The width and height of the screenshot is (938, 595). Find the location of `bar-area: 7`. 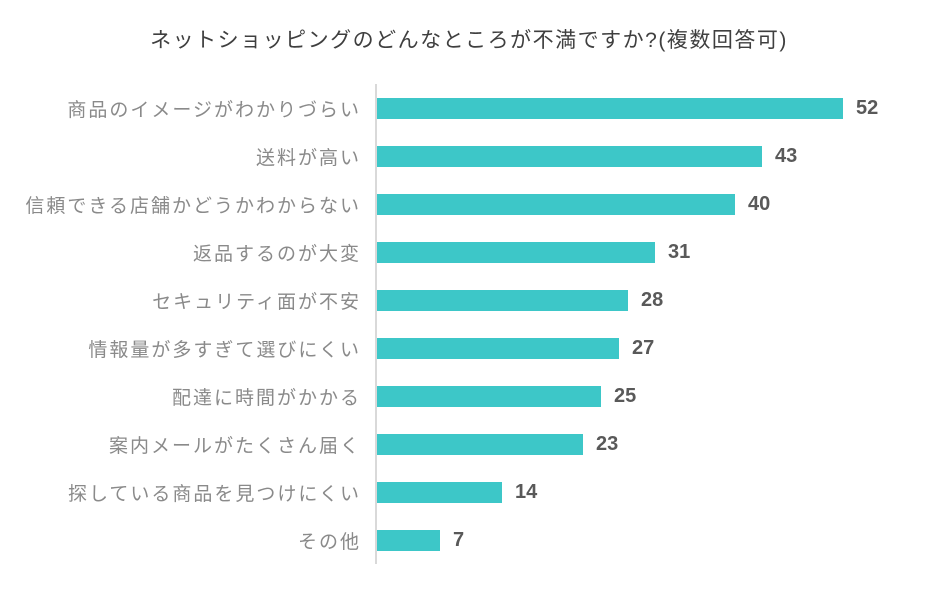

bar-area: 7 is located at coordinates (656, 540).